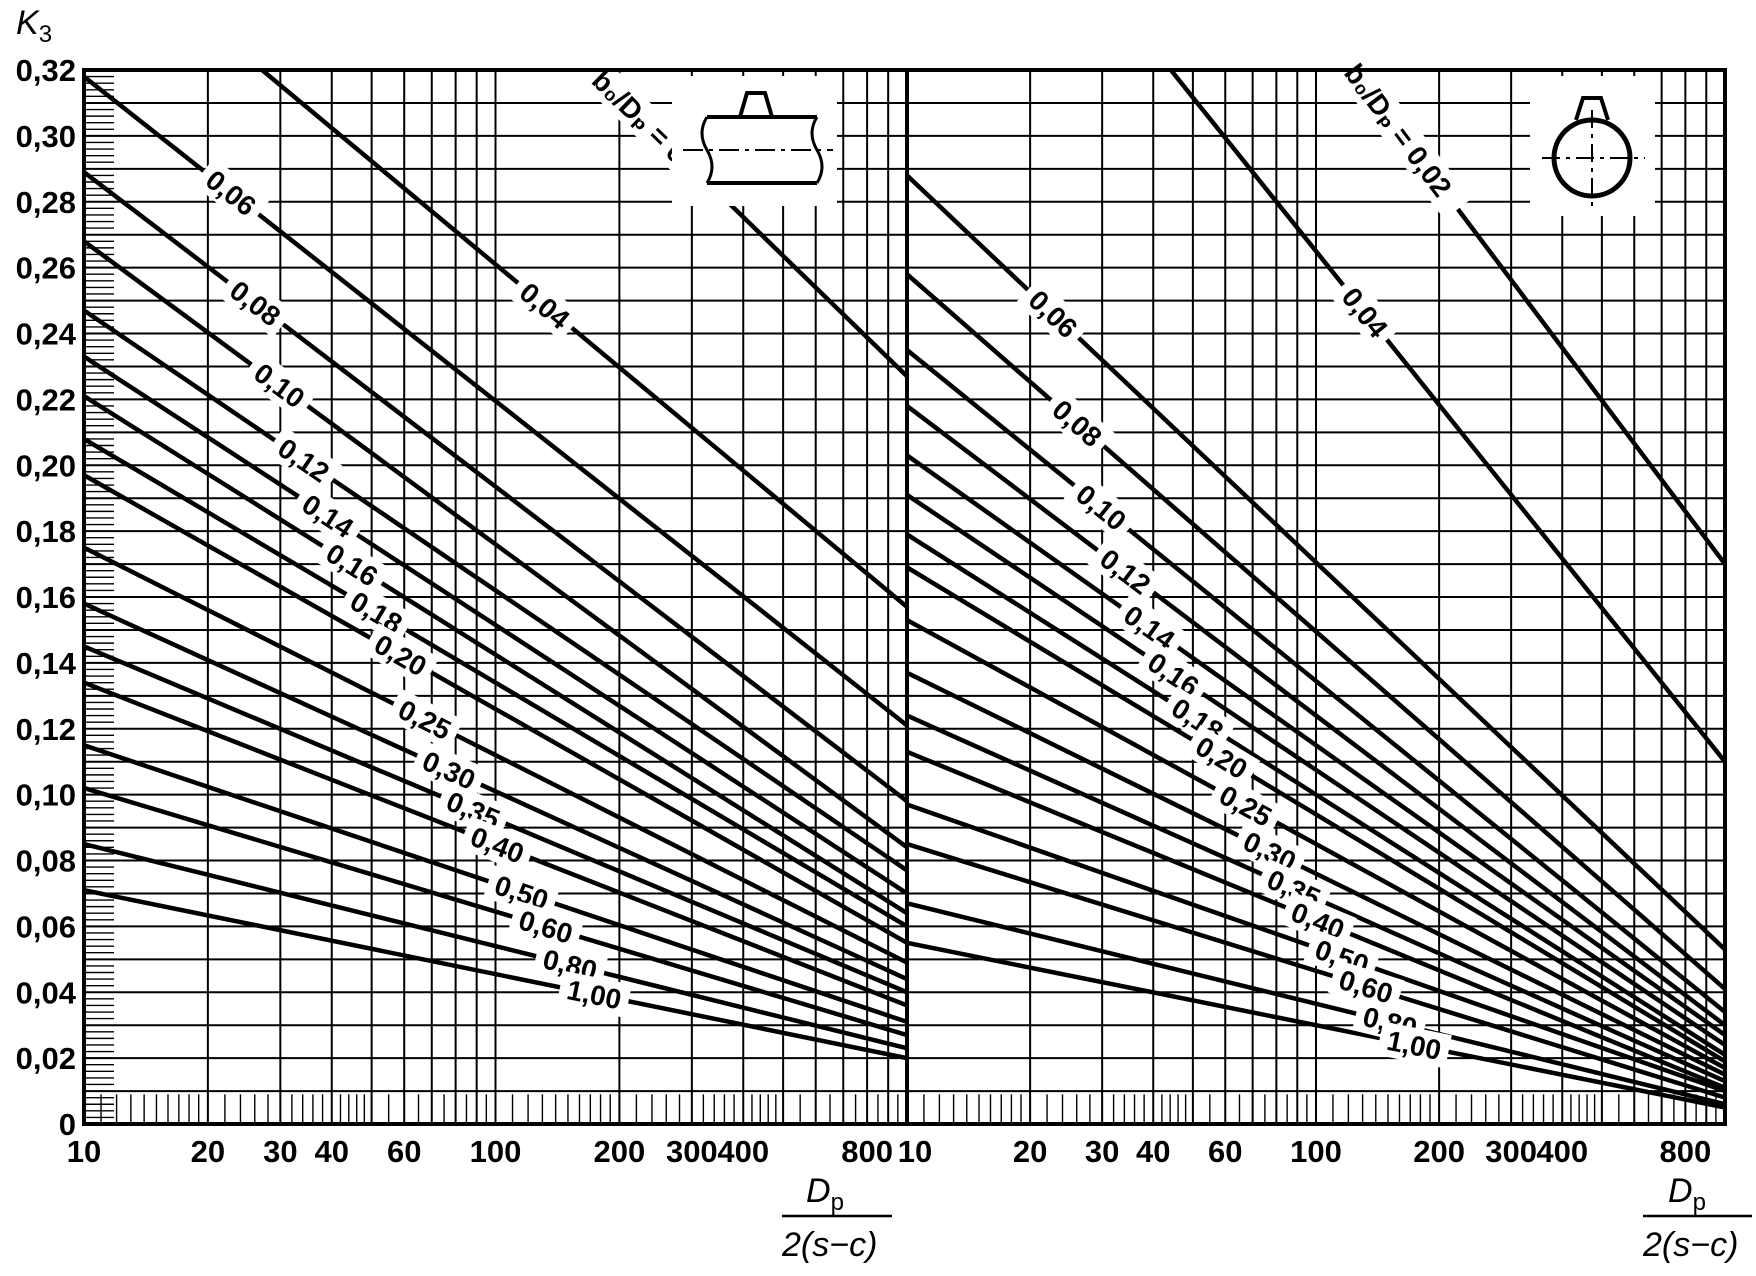 The height and width of the screenshot is (1276, 1756). What do you see at coordinates (34, 26) in the screenshot?
I see `y-axis-title: K3` at bounding box center [34, 26].